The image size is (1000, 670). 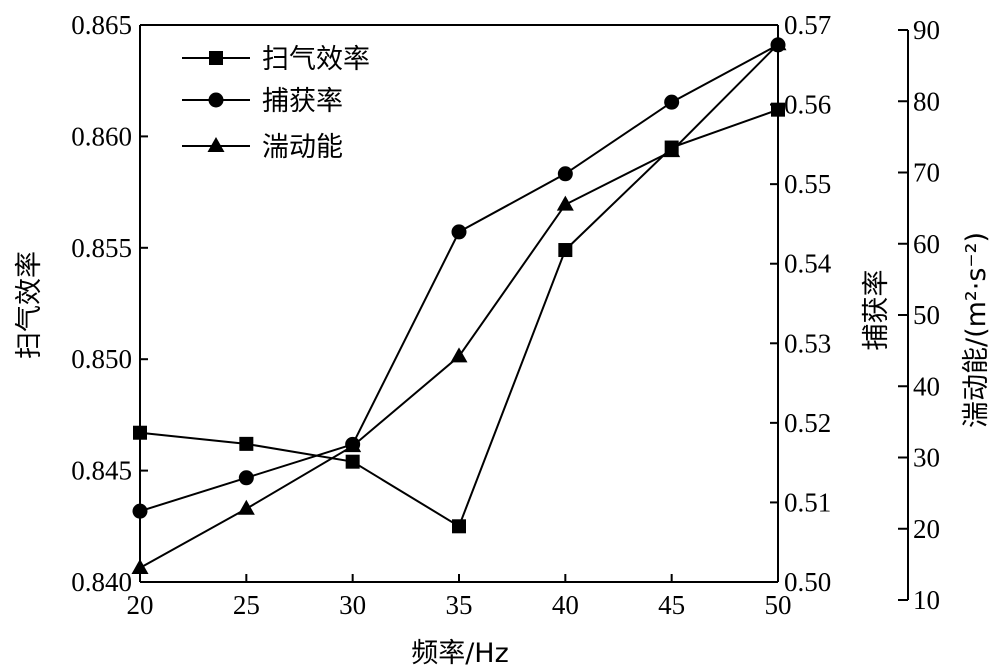 What do you see at coordinates (976, 330) in the screenshot?
I see `right2-axis-title: 湍动能/(m²·s⁻²)` at bounding box center [976, 330].